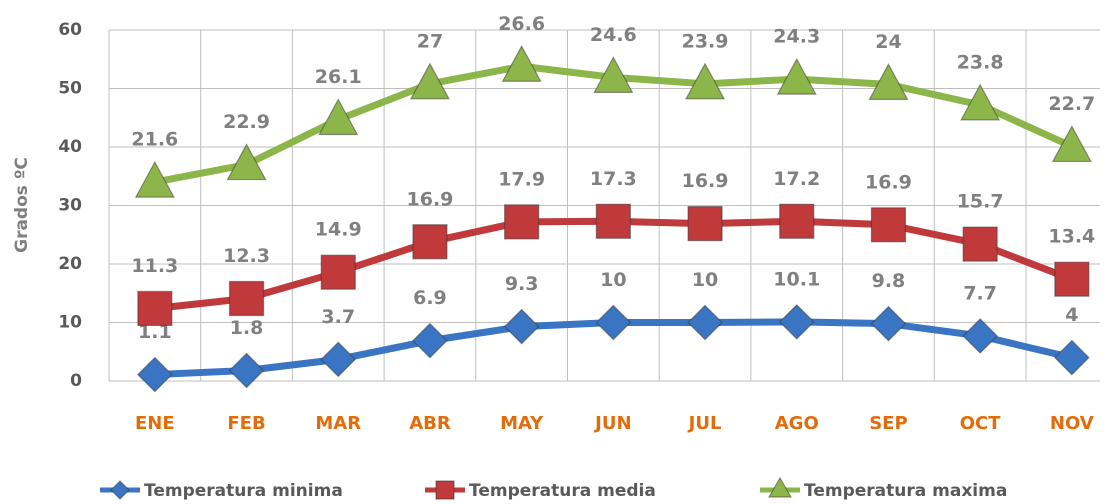  Describe the element at coordinates (338, 230) in the screenshot. I see `data-label: 14.9` at that location.